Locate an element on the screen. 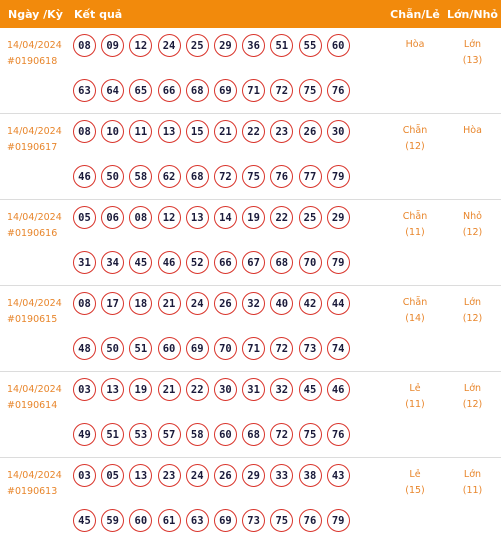 Image resolution: width=501 pixels, height=539 pixels. result-ball: 12 is located at coordinates (141, 45).